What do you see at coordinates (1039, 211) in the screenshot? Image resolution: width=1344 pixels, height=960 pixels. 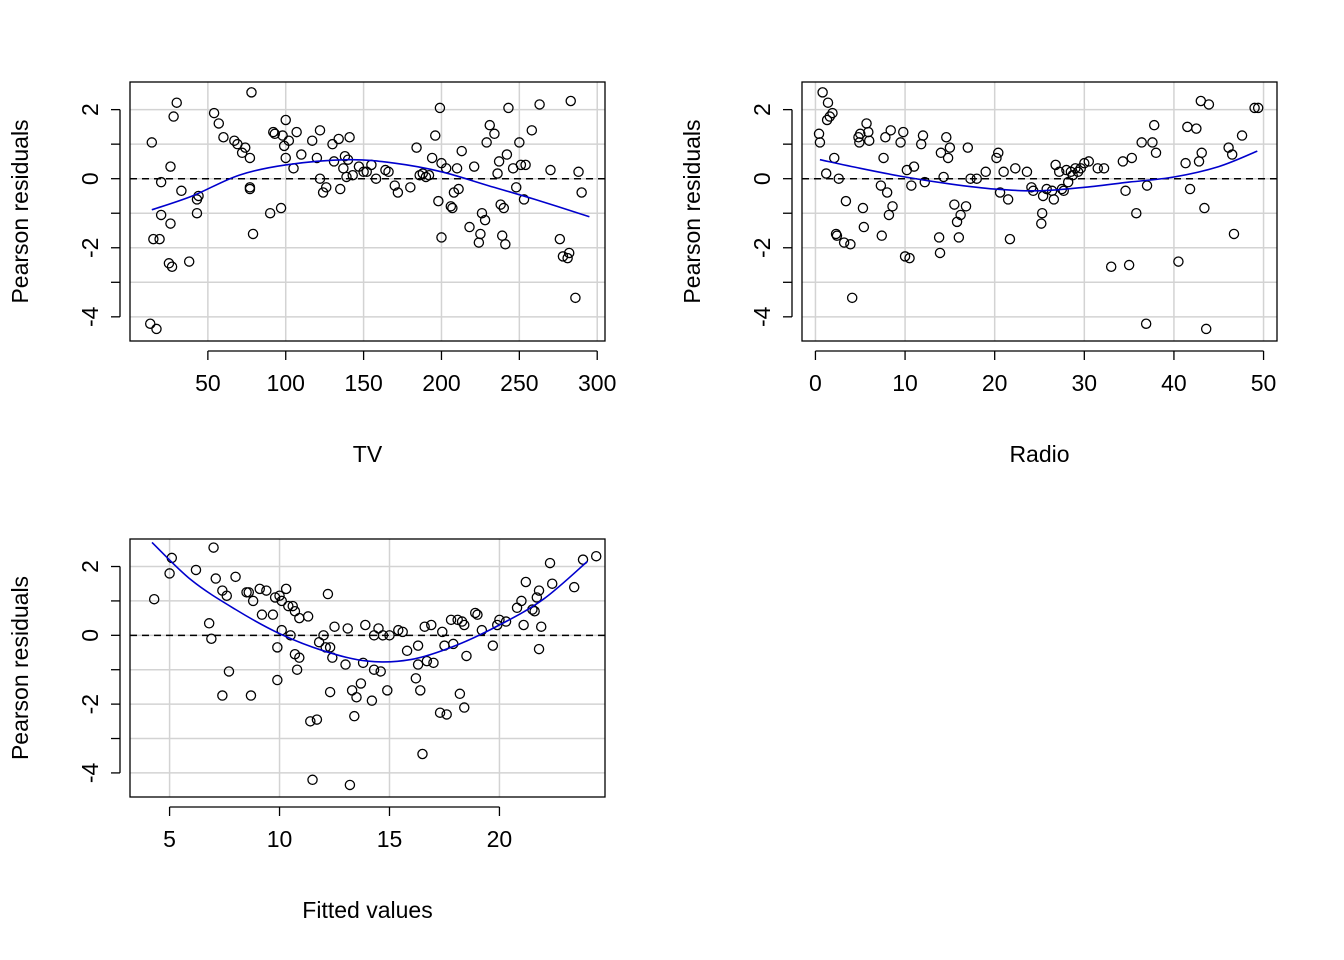 I see `plot-frame` at bounding box center [1039, 211].